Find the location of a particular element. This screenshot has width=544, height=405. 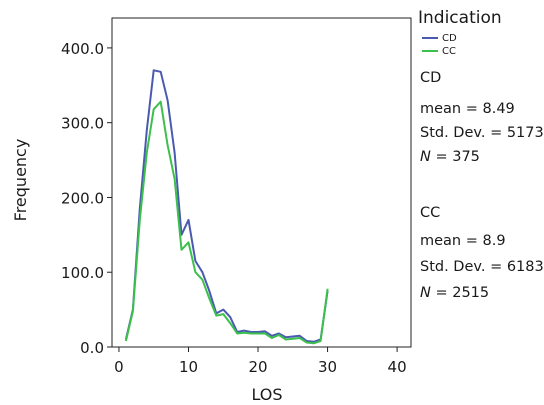

y-axis-label: Frequency is located at coordinates (20, 180).